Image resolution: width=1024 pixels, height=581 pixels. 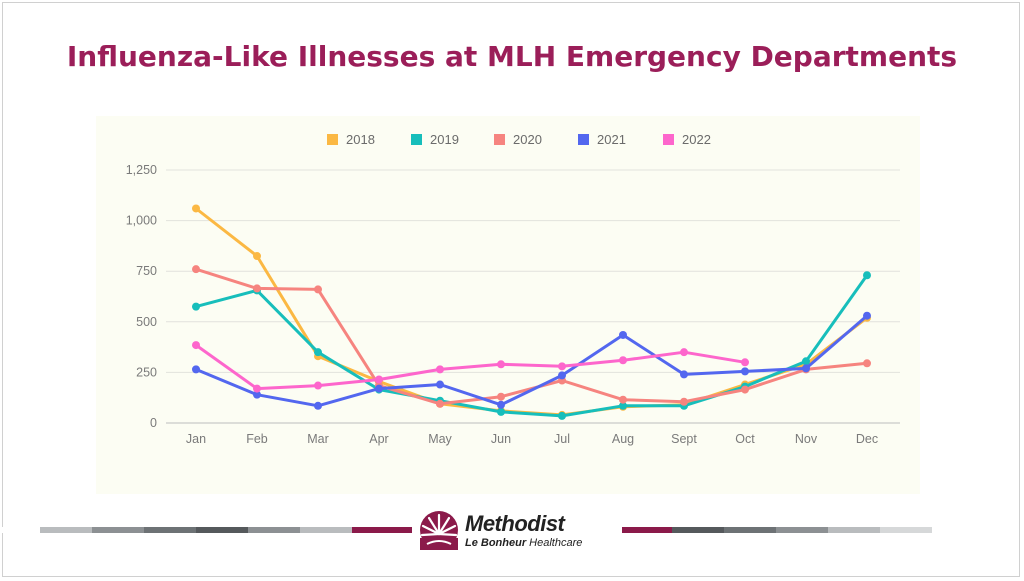 I want to click on logo-subtitle: Le Bonheur Healthcare, so click(x=523, y=543).